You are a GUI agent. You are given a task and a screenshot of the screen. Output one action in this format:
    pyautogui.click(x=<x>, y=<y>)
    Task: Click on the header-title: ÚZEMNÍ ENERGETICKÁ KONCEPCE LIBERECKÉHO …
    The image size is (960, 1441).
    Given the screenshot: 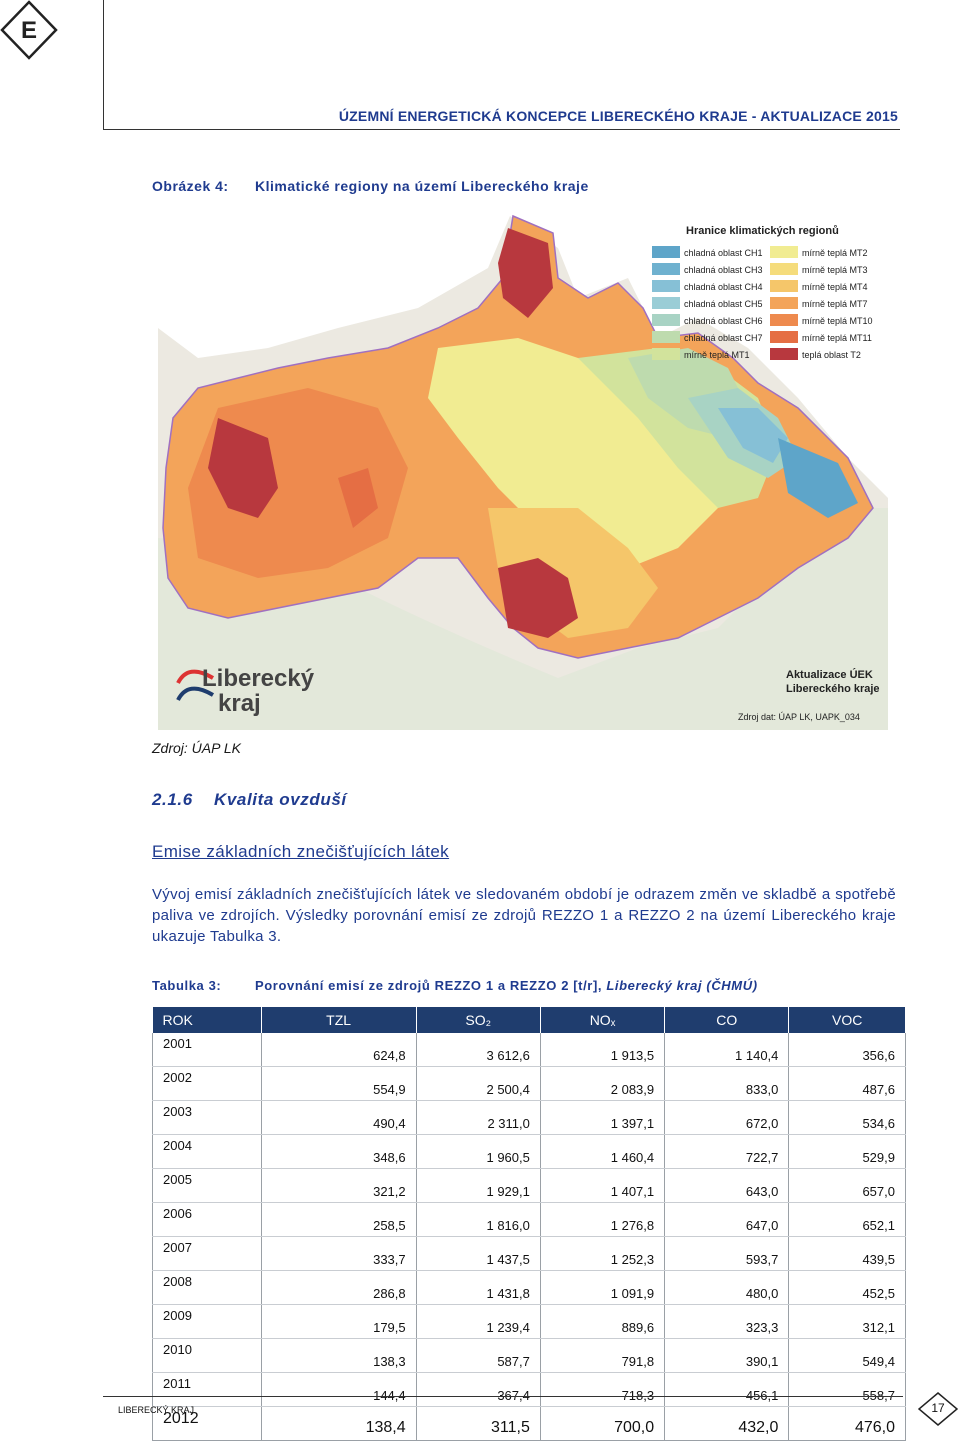 What is the action you would take?
    pyautogui.click(x=618, y=116)
    